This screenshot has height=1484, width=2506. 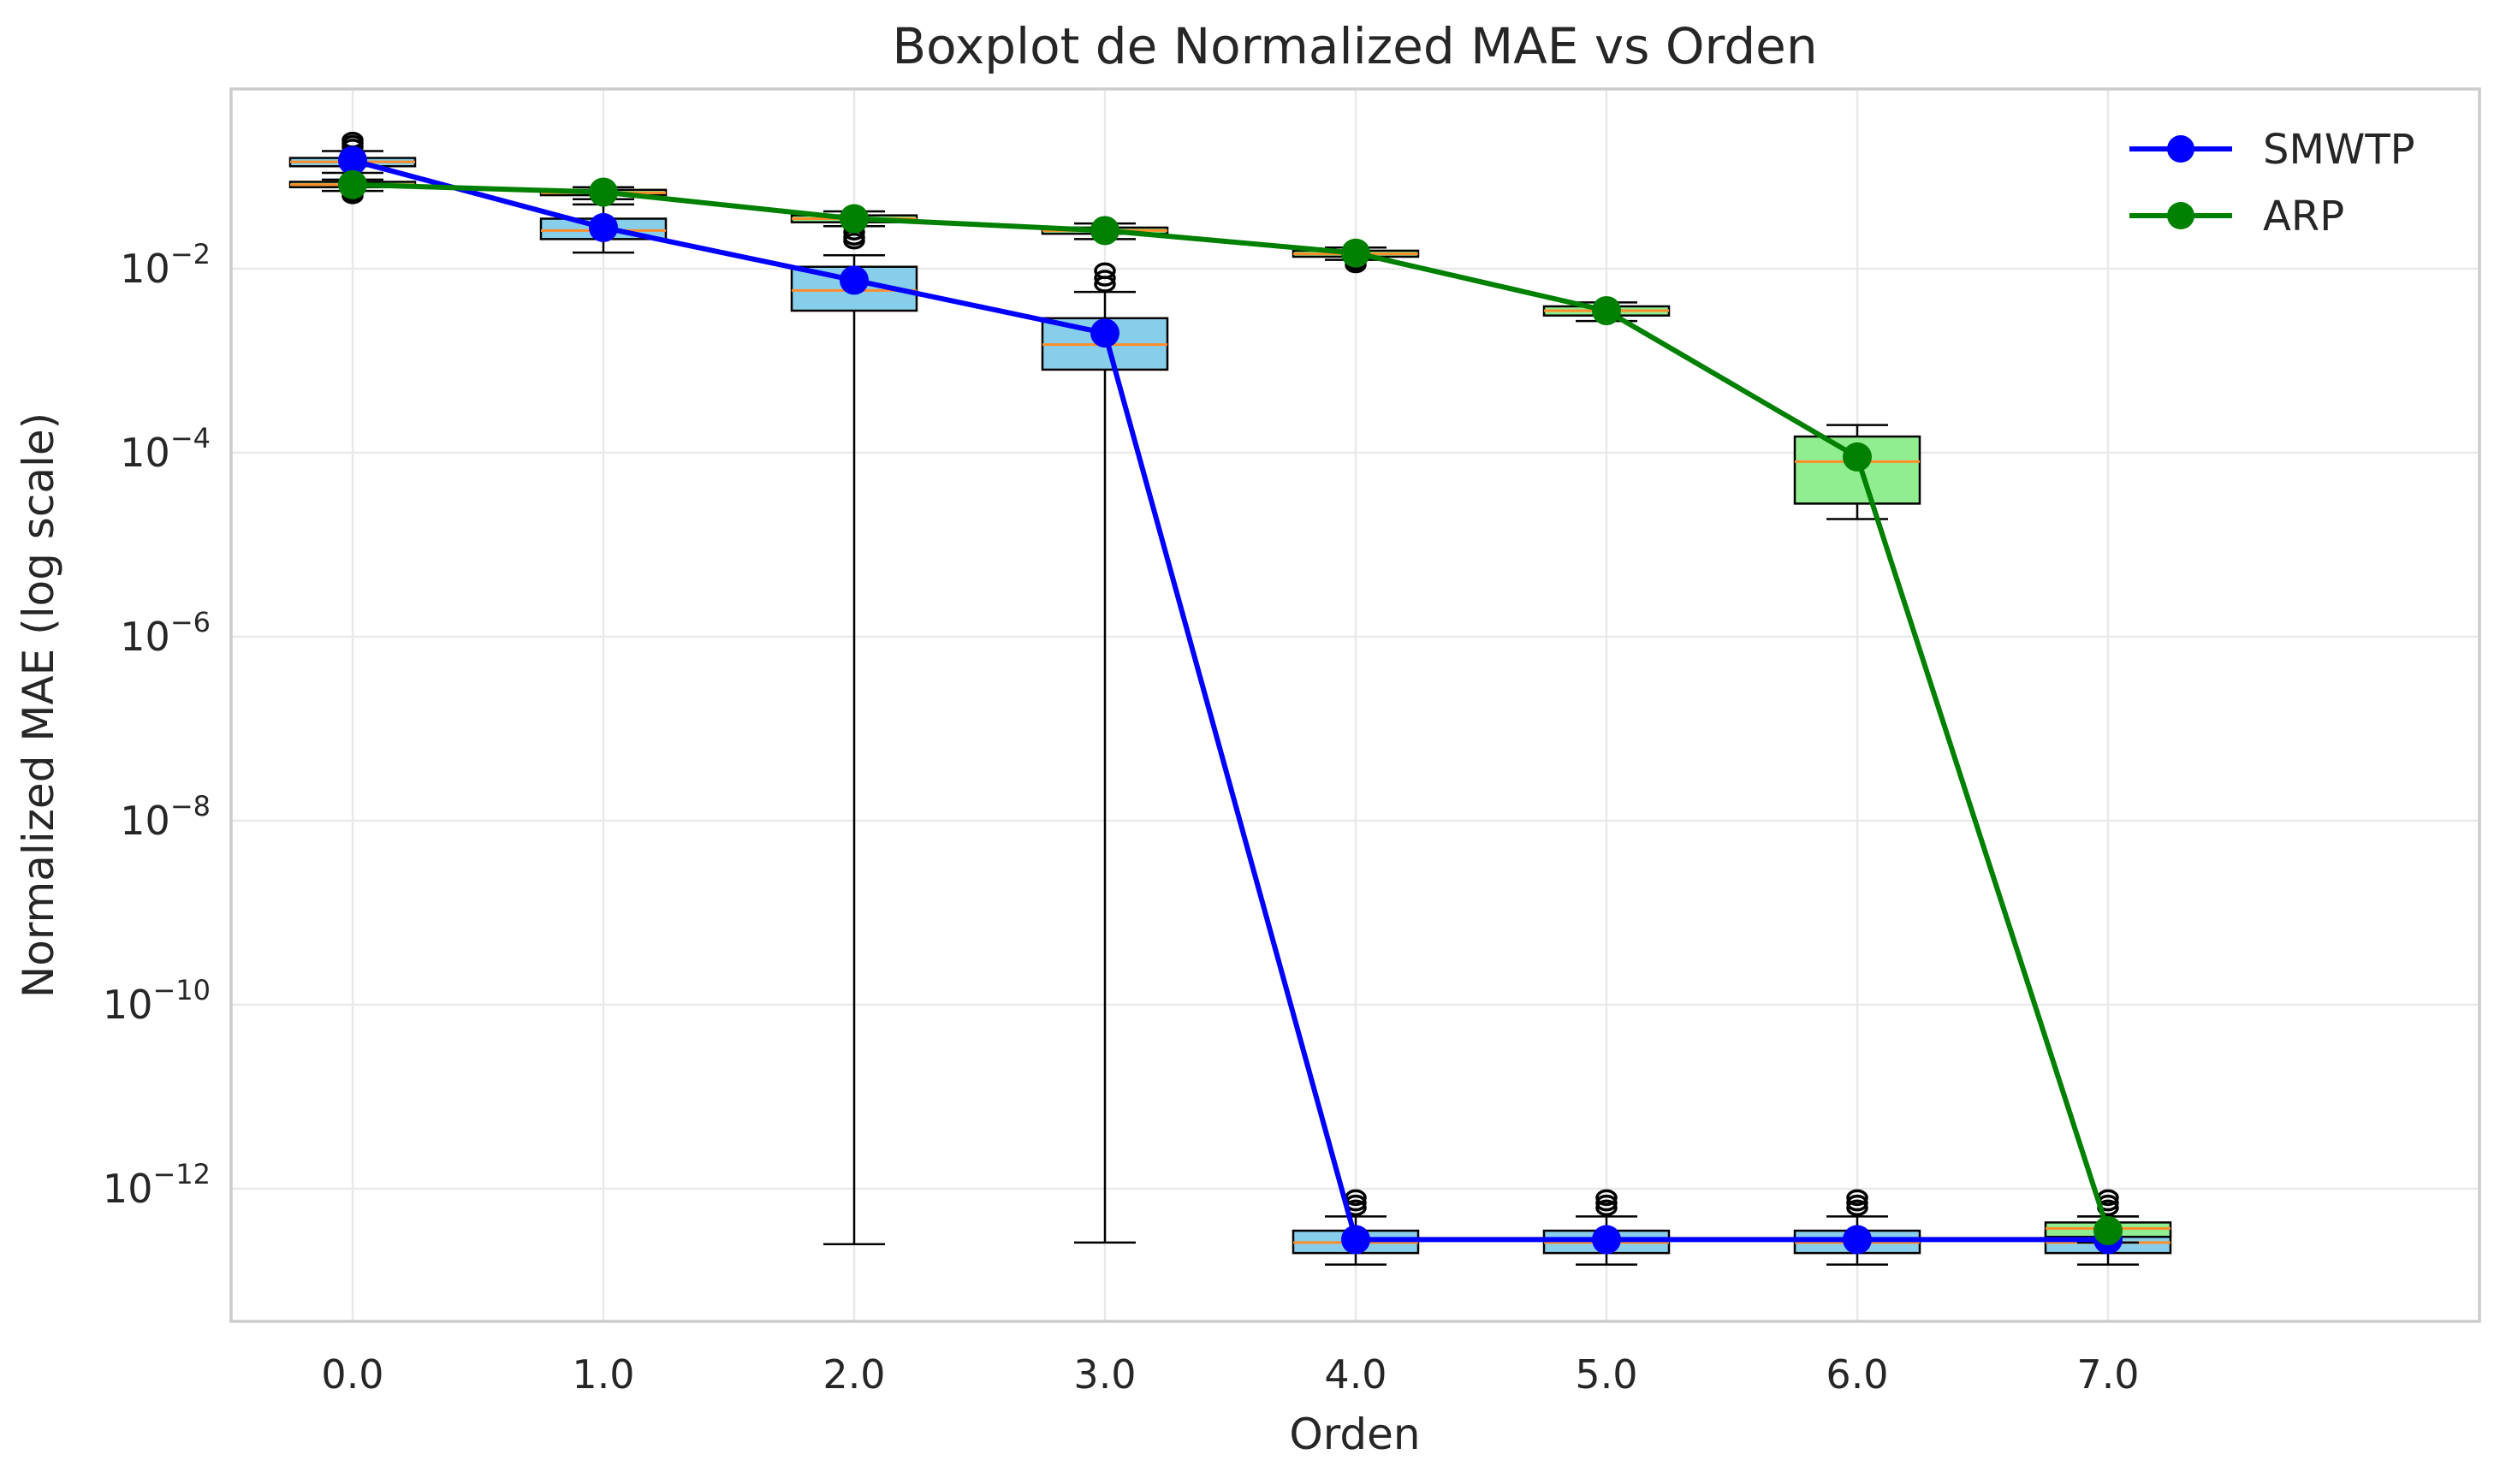 What do you see at coordinates (2107, 1375) in the screenshot?
I see `x-tick-label: 7.0` at bounding box center [2107, 1375].